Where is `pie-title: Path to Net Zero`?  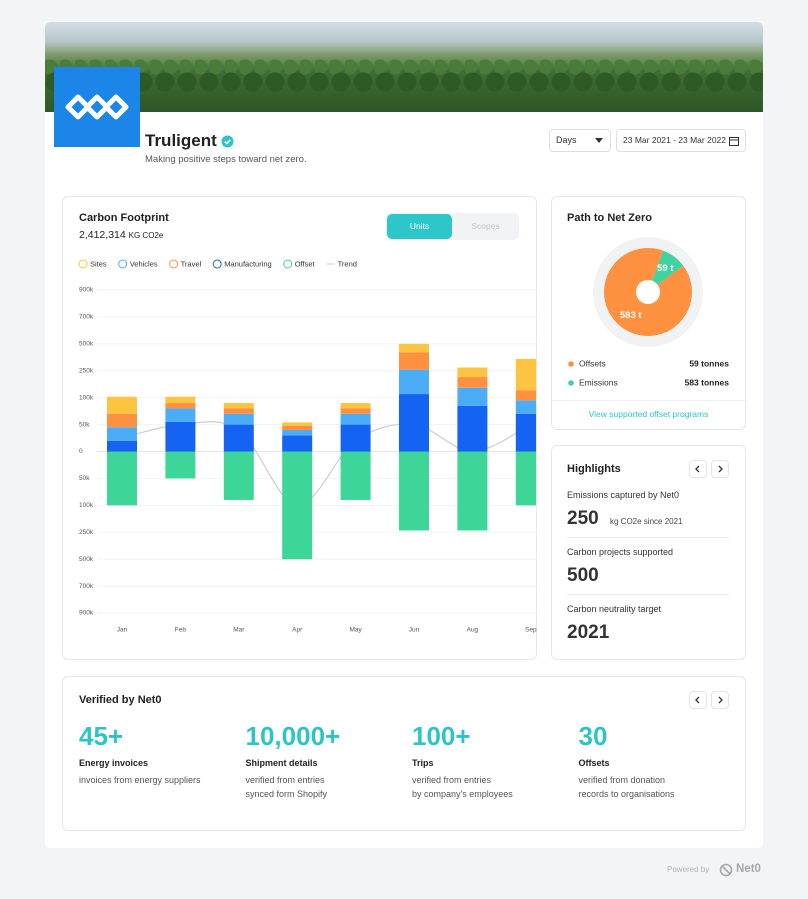 pie-title: Path to Net Zero is located at coordinates (609, 218).